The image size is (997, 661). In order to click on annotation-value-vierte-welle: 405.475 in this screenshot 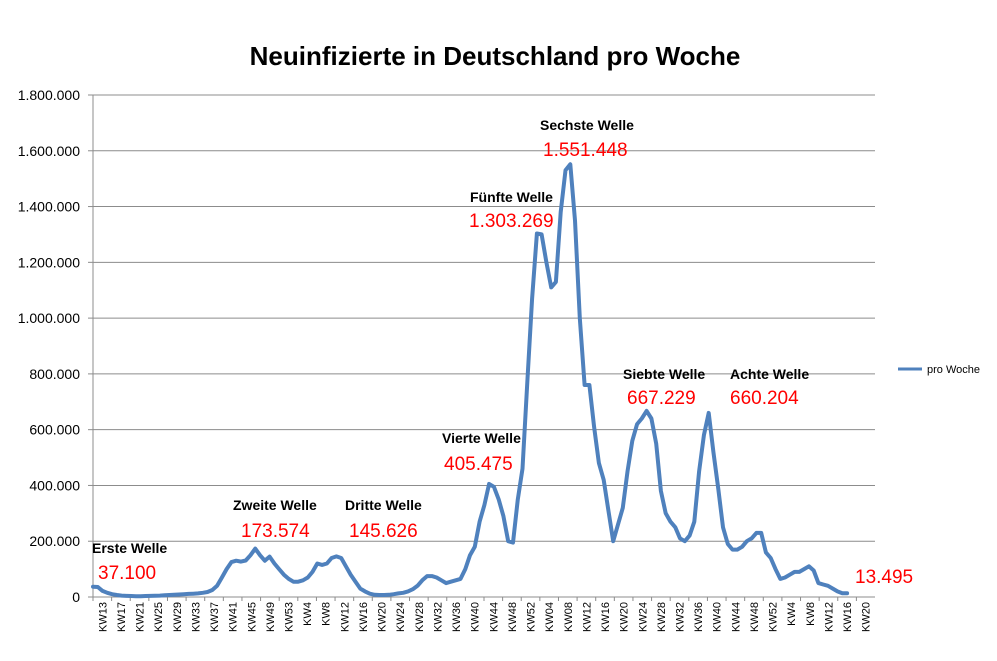, I will do `click(478, 464)`.